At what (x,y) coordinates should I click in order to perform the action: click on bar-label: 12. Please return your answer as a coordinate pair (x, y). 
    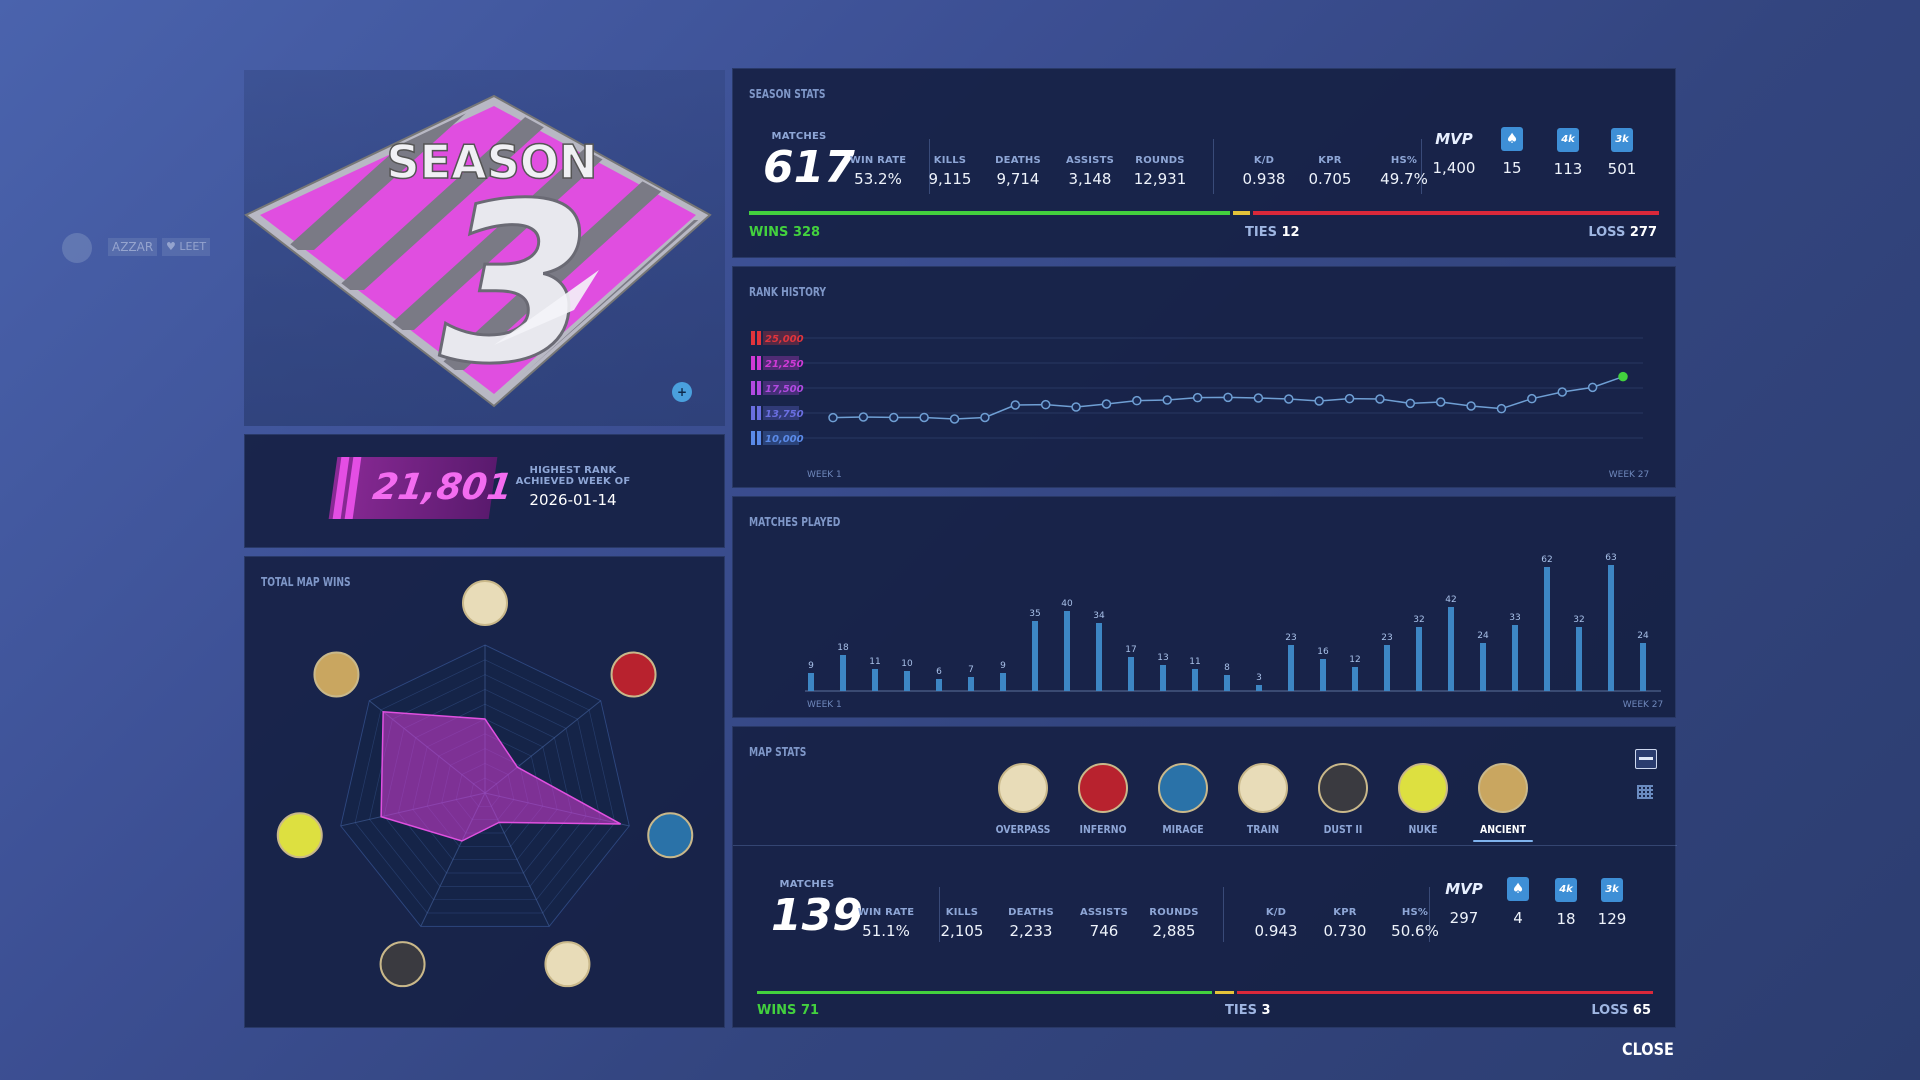
    Looking at the image, I should click on (1354, 660).